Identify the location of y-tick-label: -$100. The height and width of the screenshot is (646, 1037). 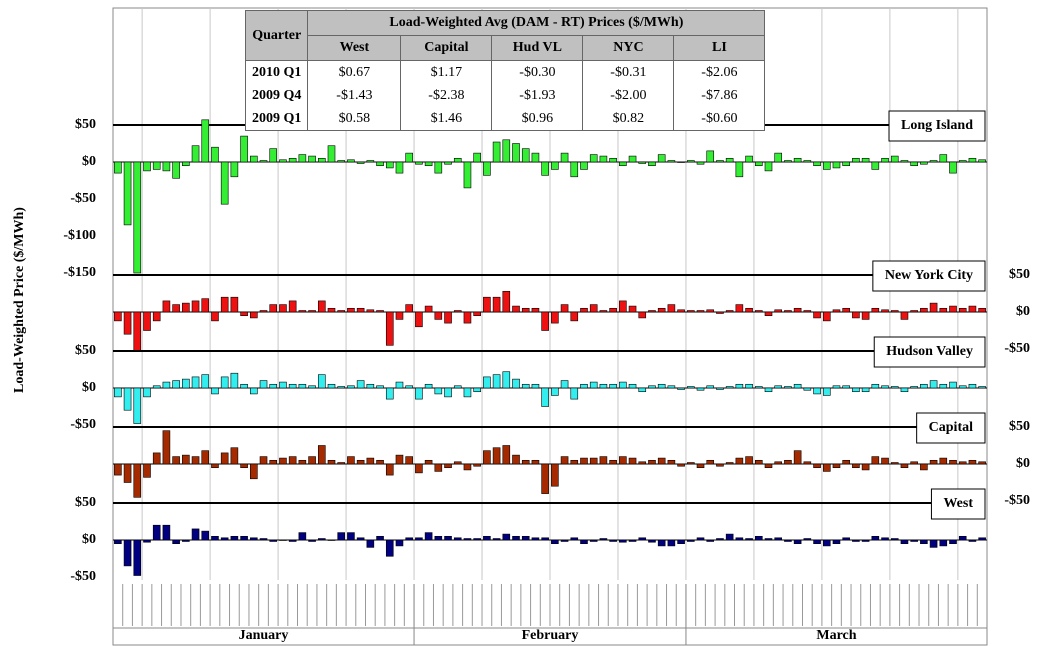
(79, 235).